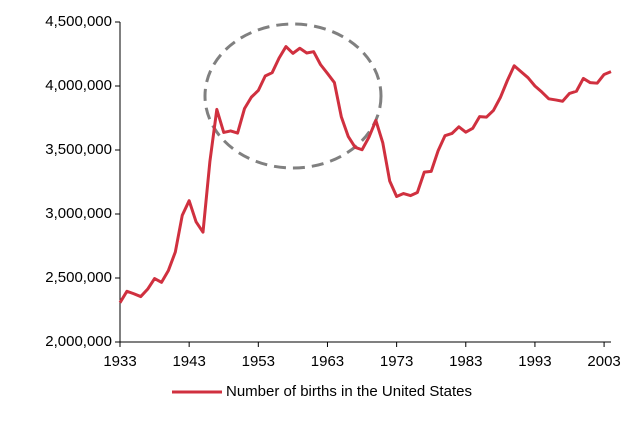 This screenshot has width=631, height=432. Describe the element at coordinates (465, 361) in the screenshot. I see `x-tick-label: 1983` at that location.